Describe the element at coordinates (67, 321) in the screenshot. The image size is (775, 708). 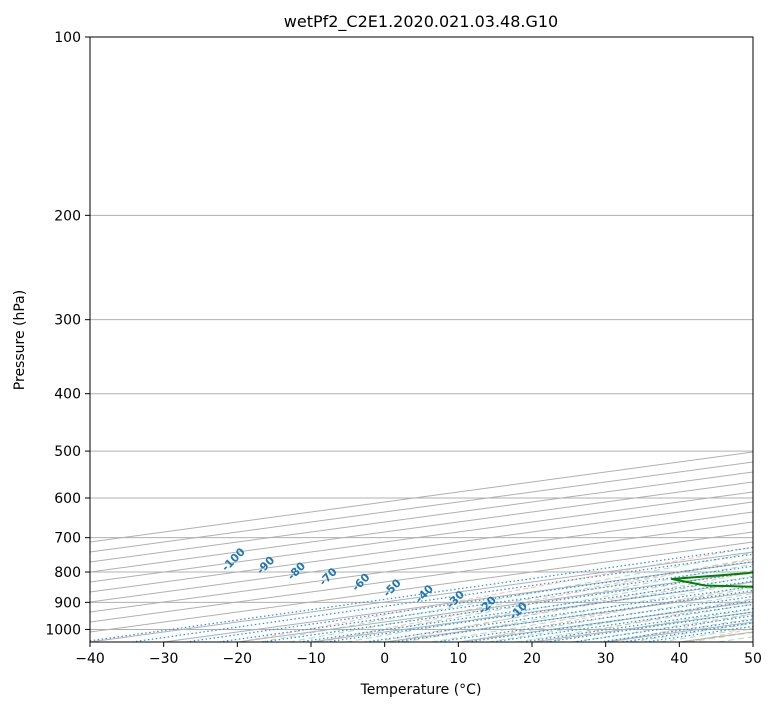
I see `y-tick-label: 300` at that location.